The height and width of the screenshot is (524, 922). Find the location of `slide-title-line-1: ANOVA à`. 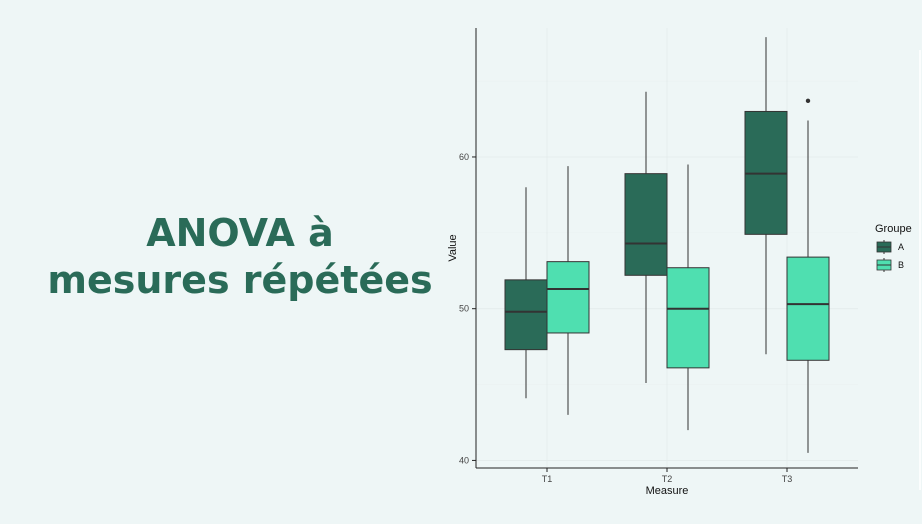

slide-title-line-1: ANOVA à is located at coordinates (240, 233).